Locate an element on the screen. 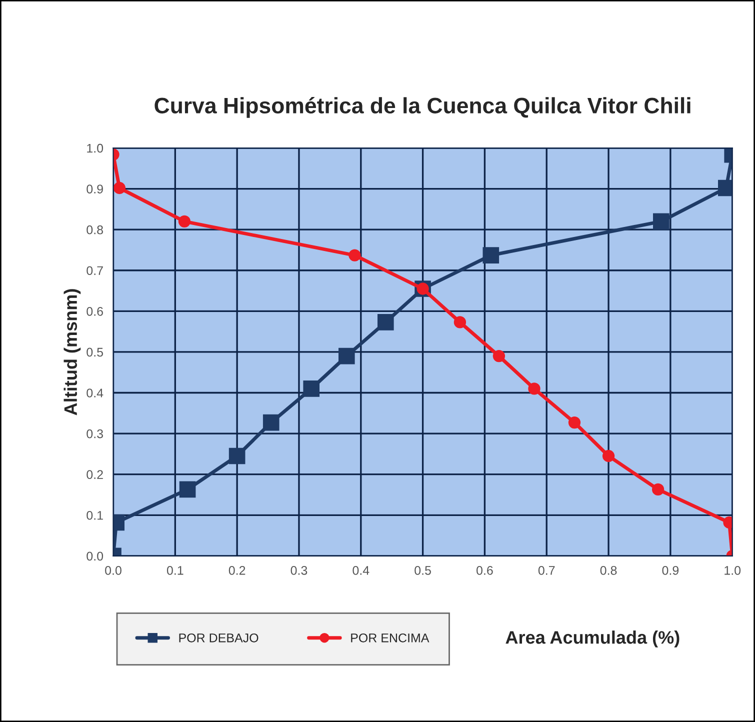 The image size is (755, 722). x-tick-label: 1.0 is located at coordinates (732, 570).